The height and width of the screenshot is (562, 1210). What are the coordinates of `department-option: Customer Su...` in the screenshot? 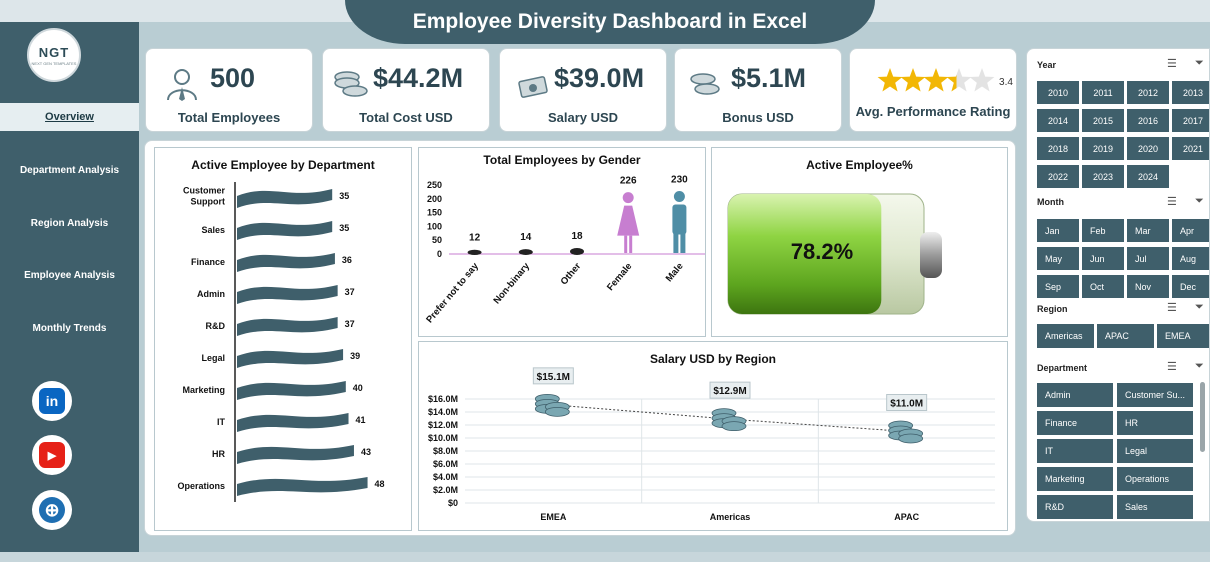 It's located at (1155, 395).